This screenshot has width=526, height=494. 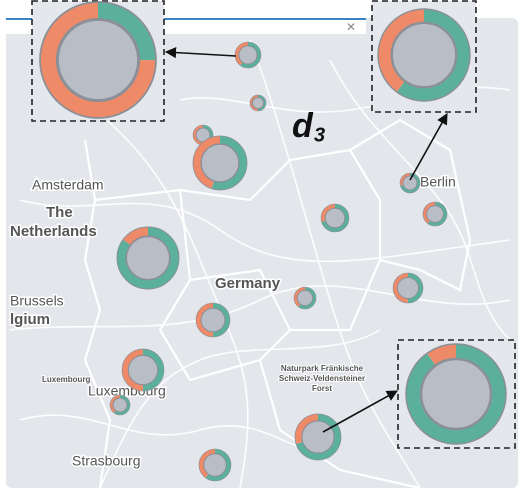 I want to click on close-icon: ✕, so click(x=351, y=27).